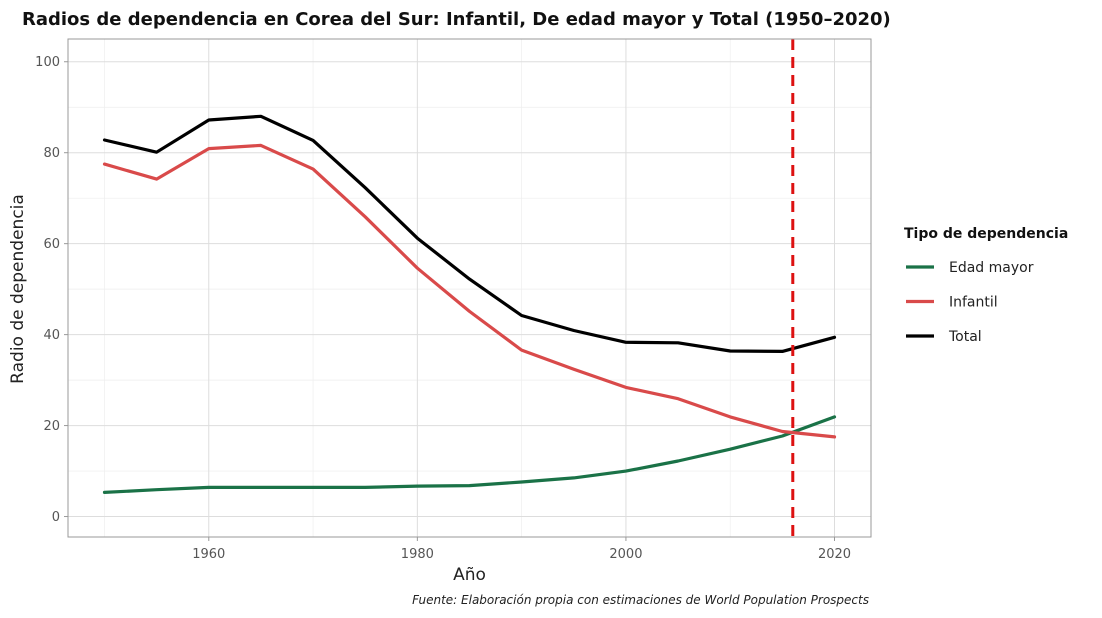 This screenshot has height=618, width=1102. Describe the element at coordinates (521, 549) in the screenshot. I see `x-tick-labels: 1960 1980 2000 2020` at that location.